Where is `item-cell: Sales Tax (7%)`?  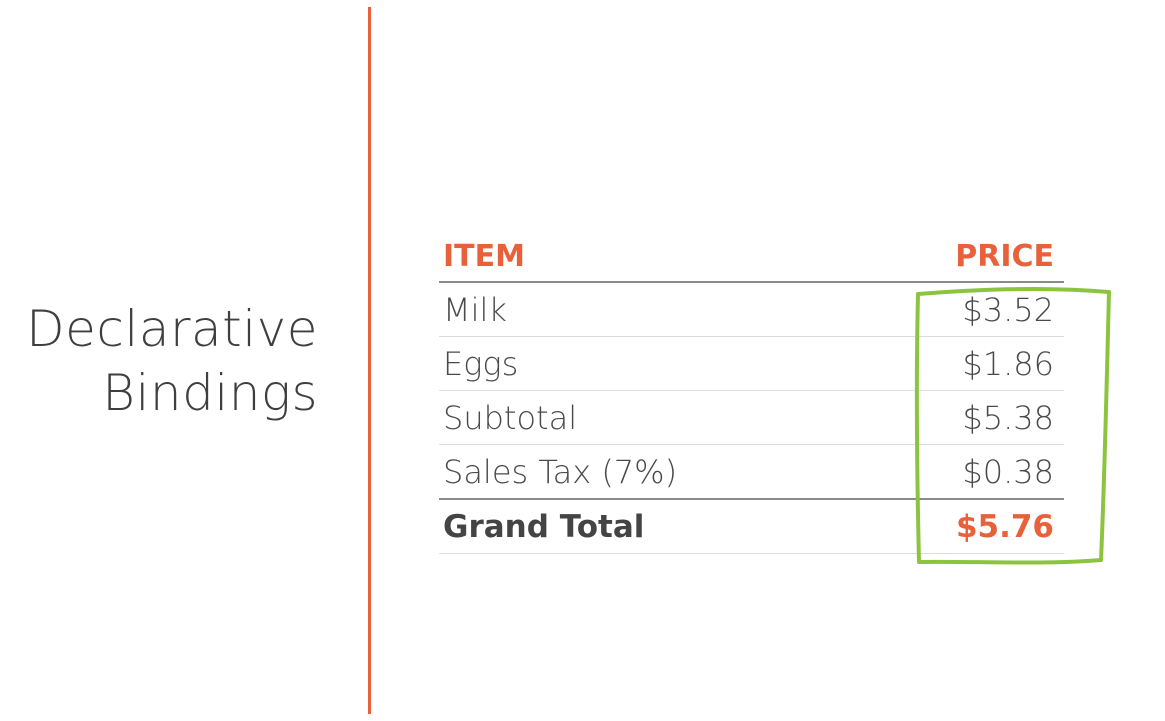 item-cell: Sales Tax (7%) is located at coordinates (654, 472).